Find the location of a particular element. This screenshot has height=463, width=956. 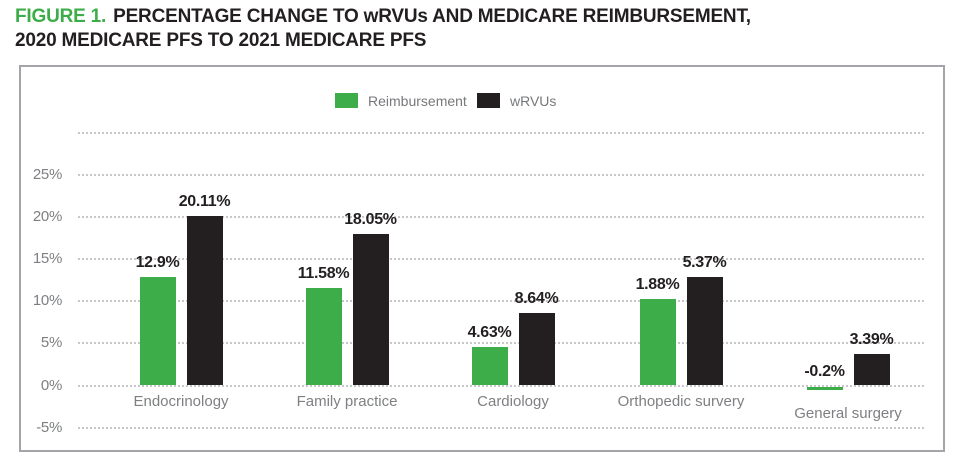

legend-item-reimbursement: Reimbursement is located at coordinates (401, 100).